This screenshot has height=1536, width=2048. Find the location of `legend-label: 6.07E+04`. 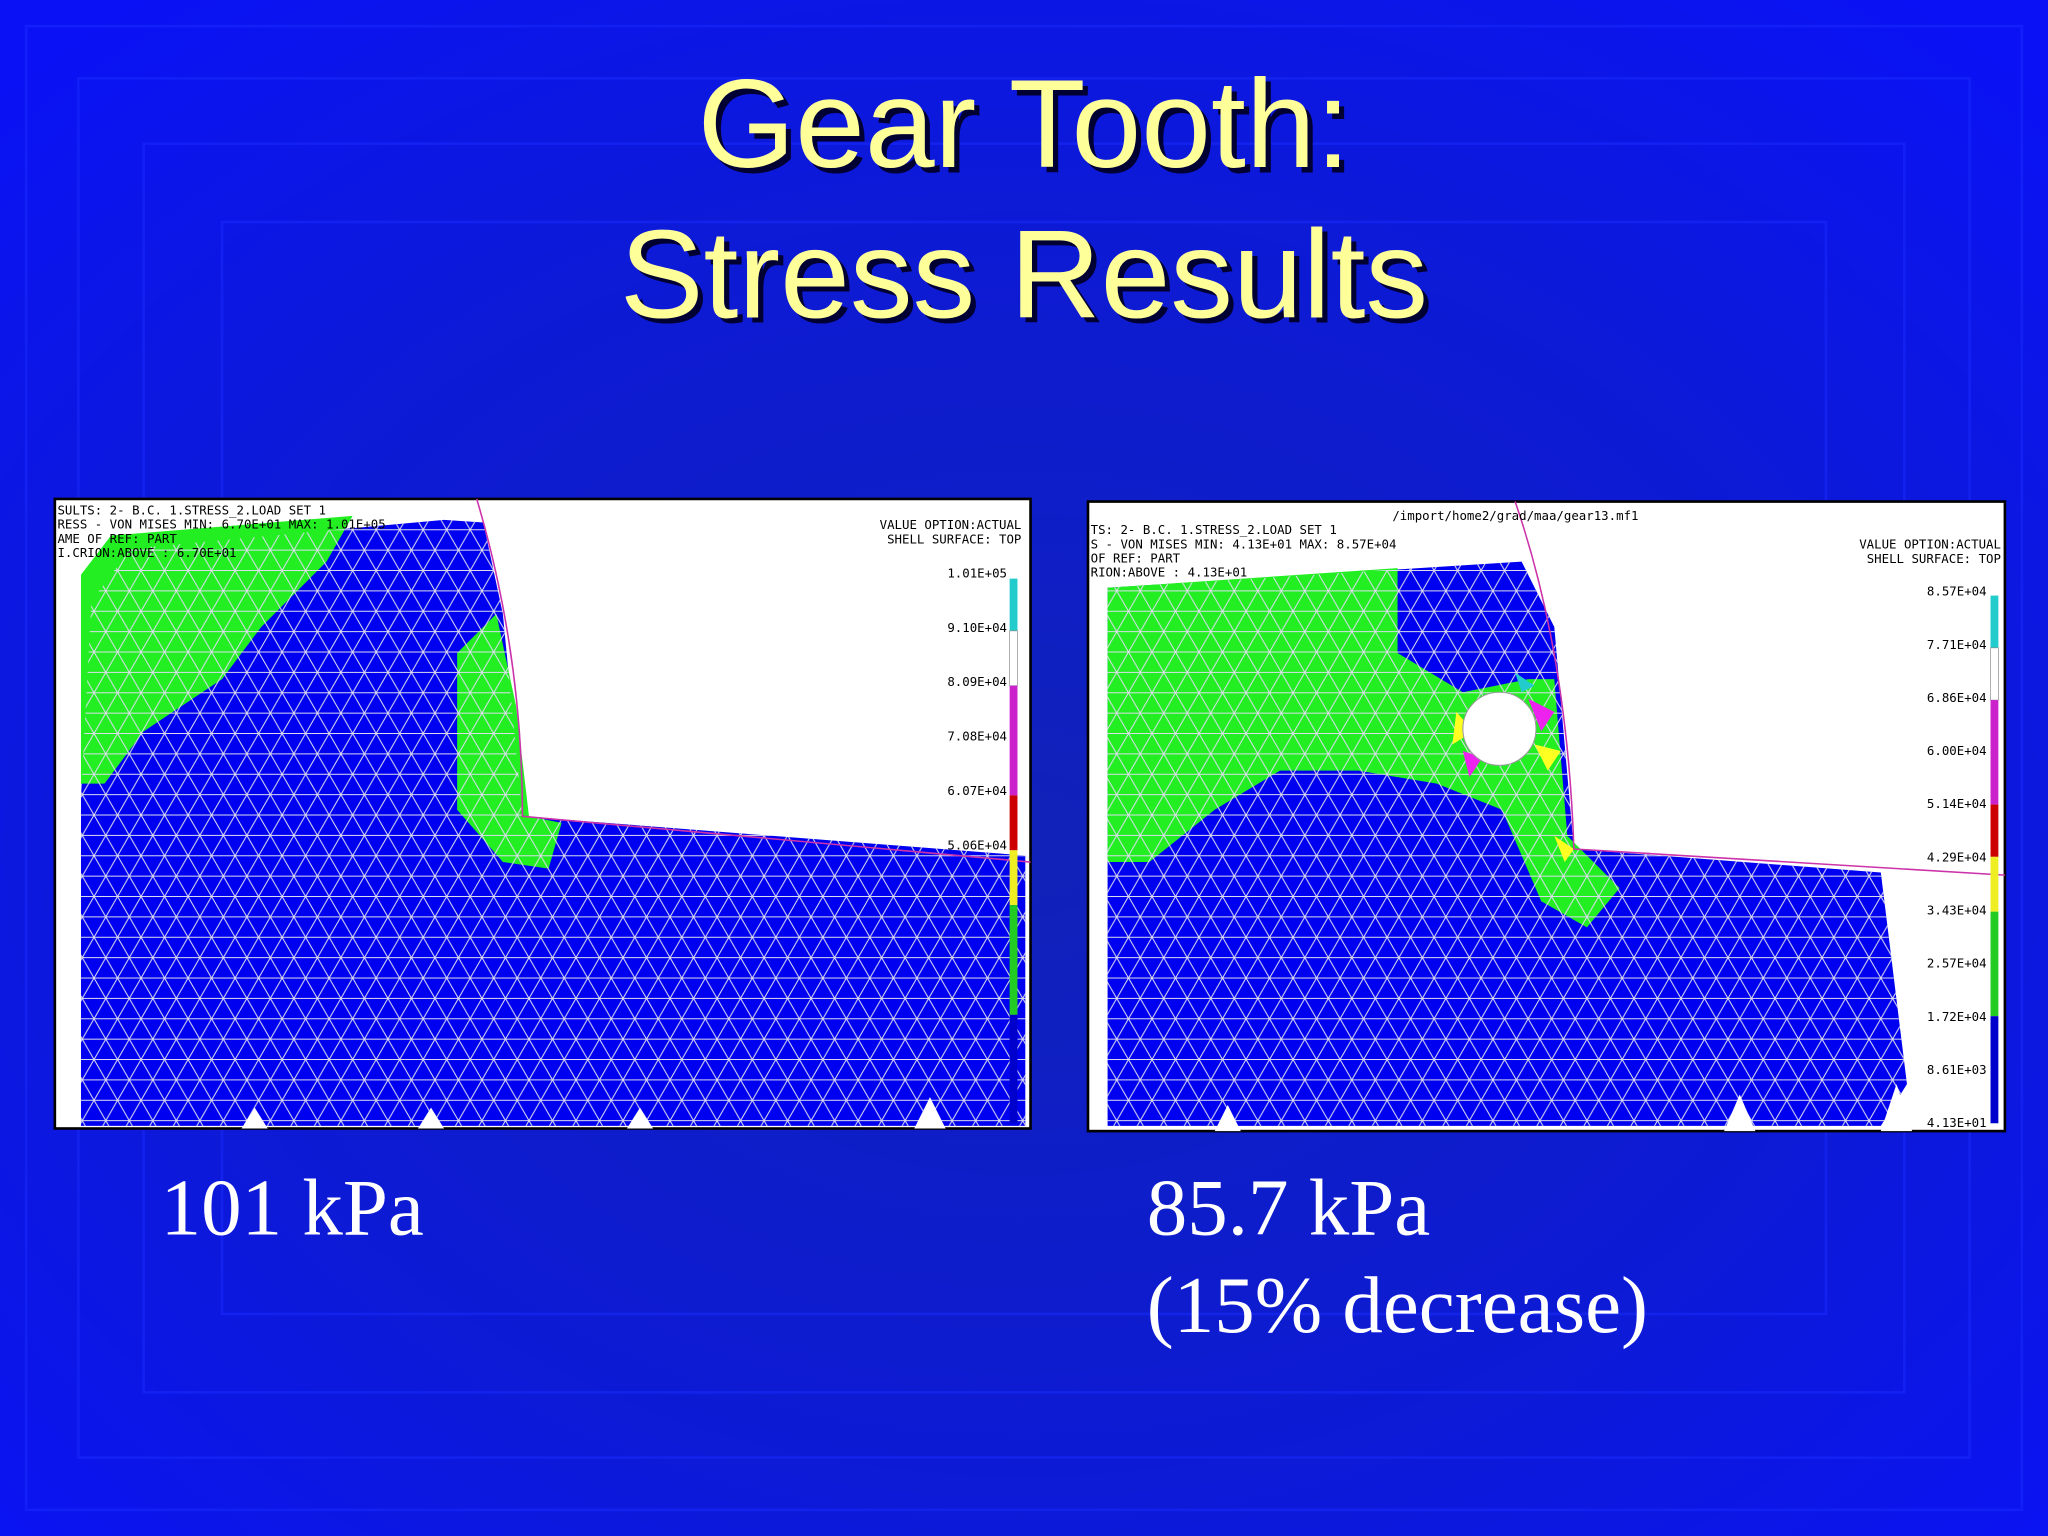

legend-label: 6.07E+04 is located at coordinates (977, 790).